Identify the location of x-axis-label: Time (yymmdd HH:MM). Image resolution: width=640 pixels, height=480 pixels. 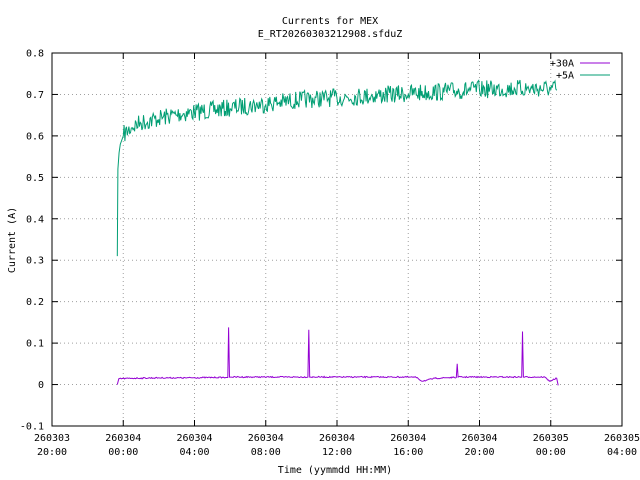
(335, 470).